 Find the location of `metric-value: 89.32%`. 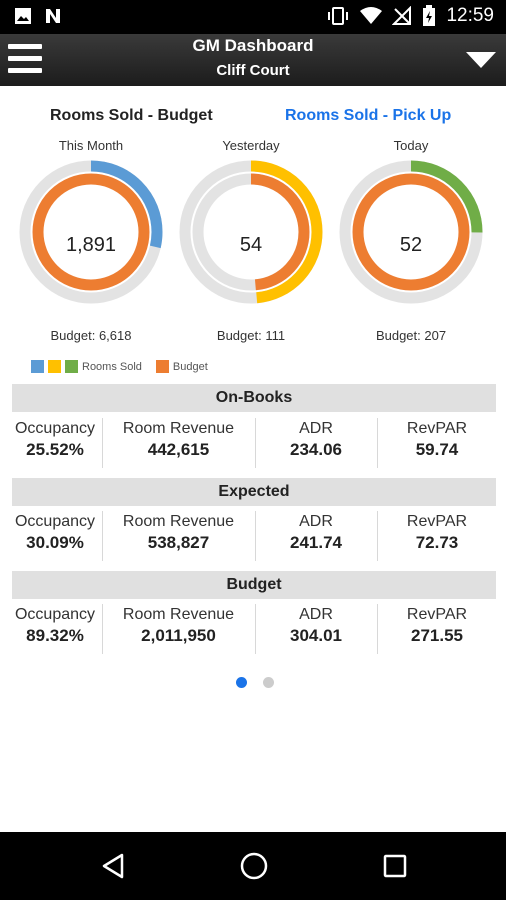

metric-value: 89.32% is located at coordinates (55, 635).